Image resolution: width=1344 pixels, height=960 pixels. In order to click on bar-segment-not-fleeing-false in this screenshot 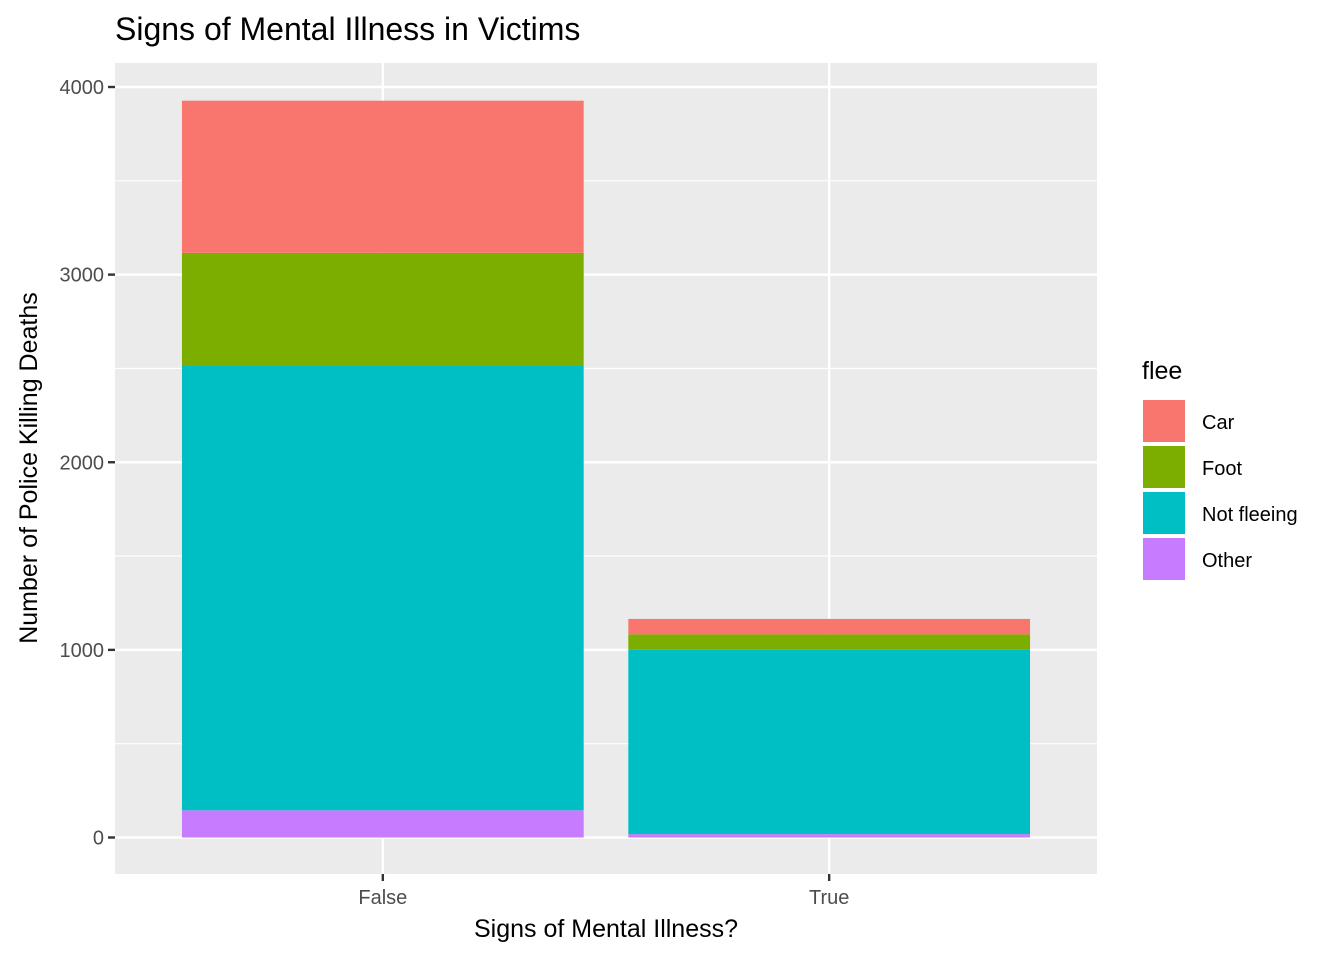, I will do `click(382, 588)`.